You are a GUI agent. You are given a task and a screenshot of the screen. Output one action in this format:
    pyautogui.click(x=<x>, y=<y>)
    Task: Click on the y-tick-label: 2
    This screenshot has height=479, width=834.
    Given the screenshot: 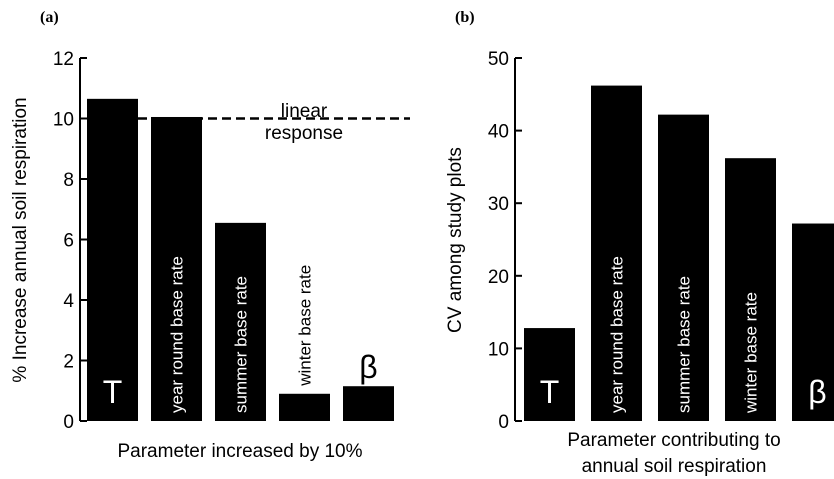 What is the action you would take?
    pyautogui.click(x=68, y=362)
    